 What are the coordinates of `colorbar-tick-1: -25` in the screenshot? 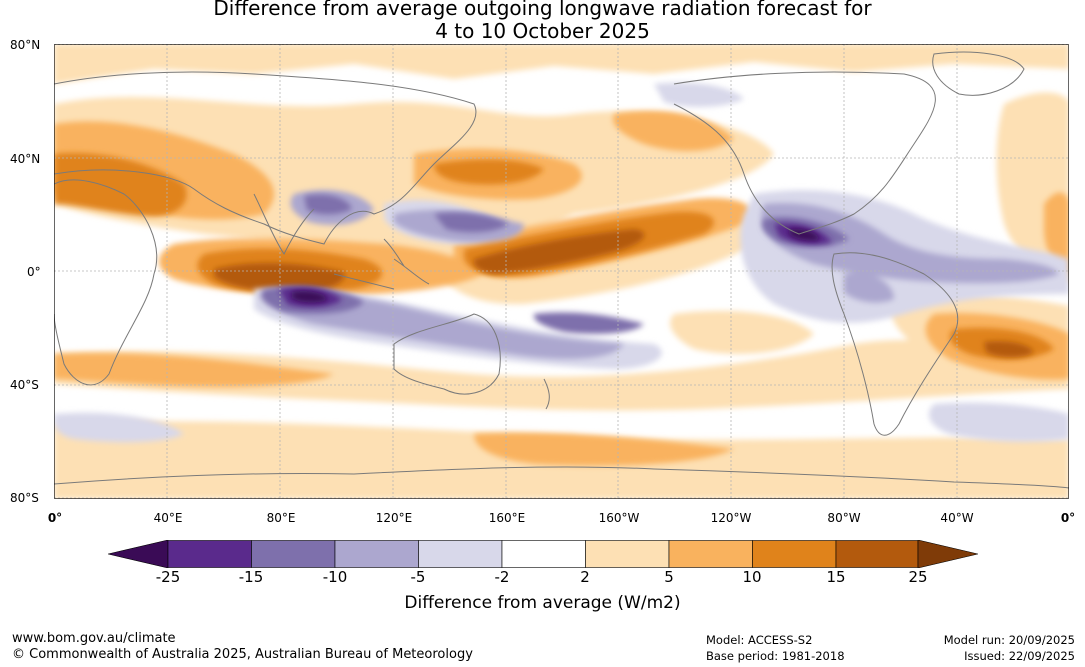 It's located at (168, 577).